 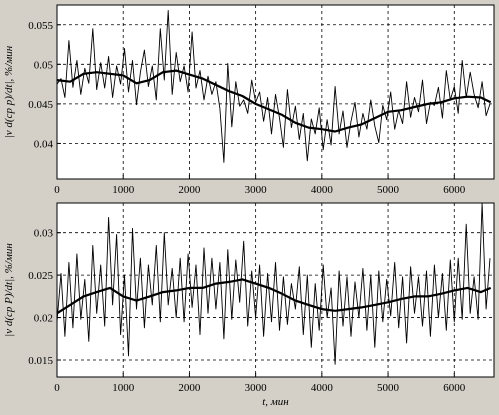 I want to click on y-tick-label: 0.015, so click(x=40, y=361).